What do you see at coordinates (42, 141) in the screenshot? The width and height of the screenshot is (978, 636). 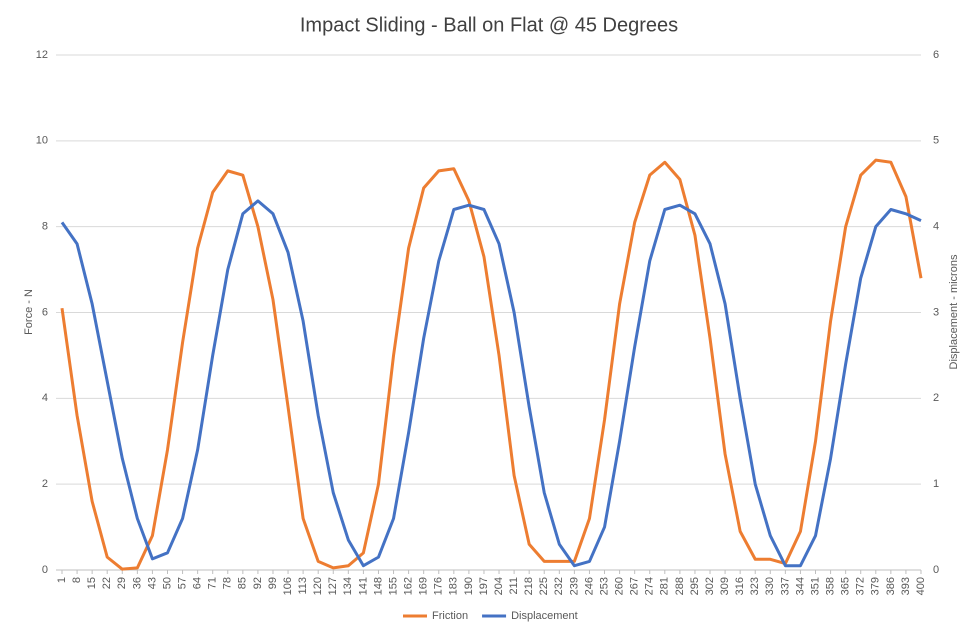 I see `y-tick-label: 10` at bounding box center [42, 141].